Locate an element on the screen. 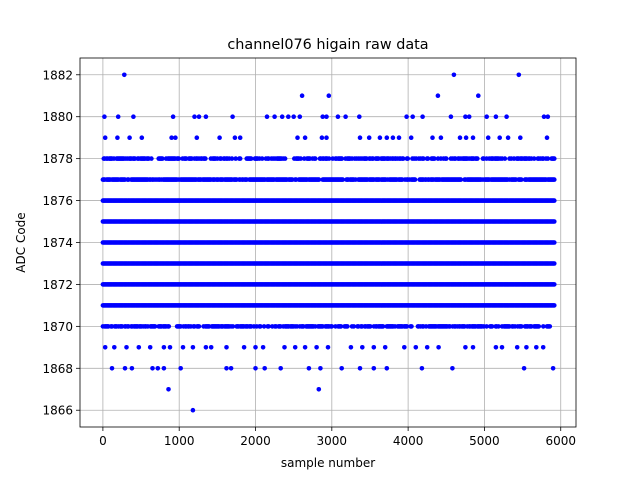 This screenshot has width=640, height=480. x-tick-label: 1000 is located at coordinates (179, 441).